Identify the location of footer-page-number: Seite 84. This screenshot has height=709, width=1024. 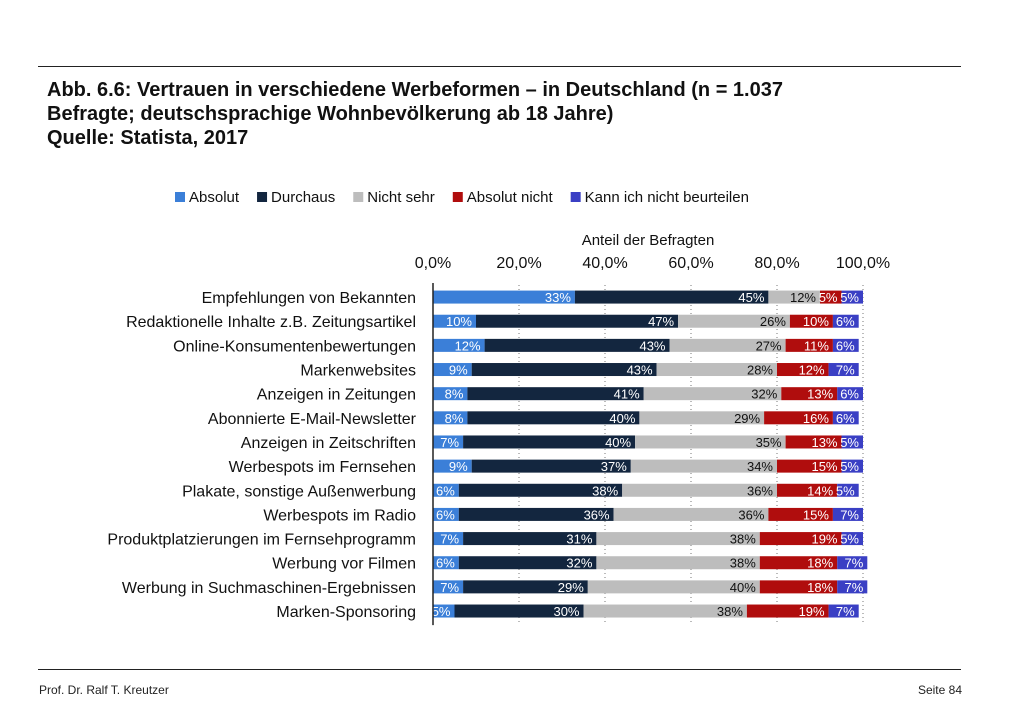
(939, 690).